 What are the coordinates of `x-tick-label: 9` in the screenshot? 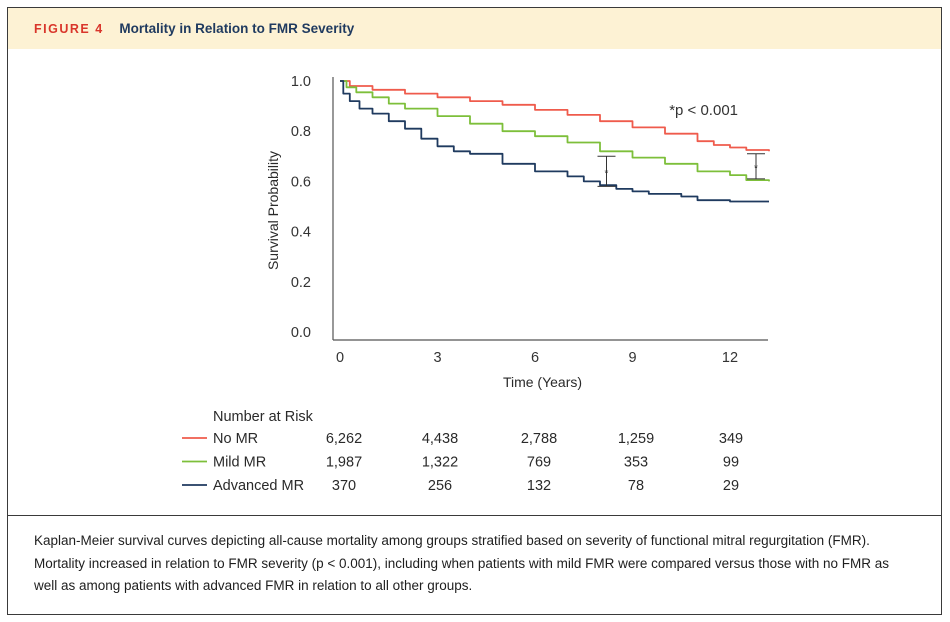 It's located at (632, 358).